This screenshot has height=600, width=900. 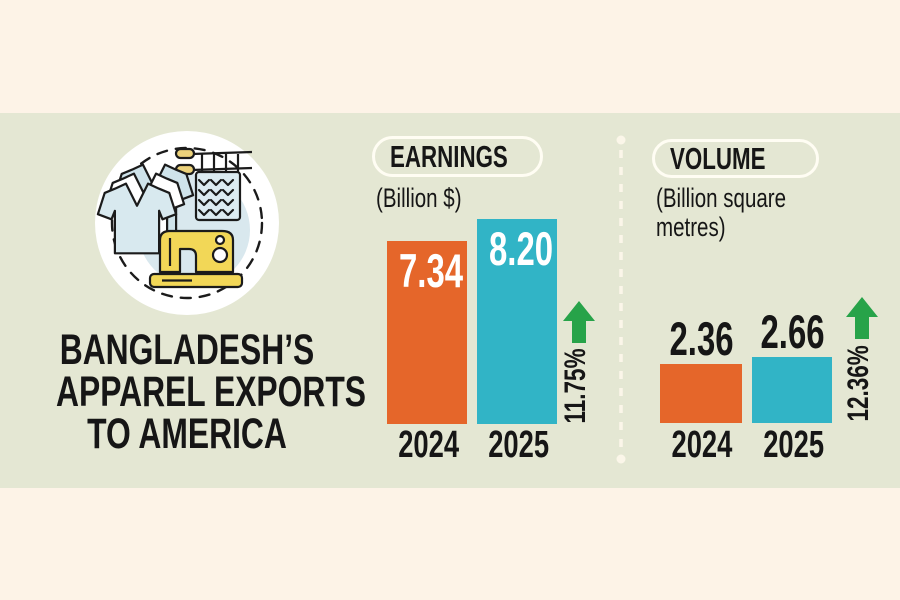 I want to click on section-divider, so click(x=621, y=299).